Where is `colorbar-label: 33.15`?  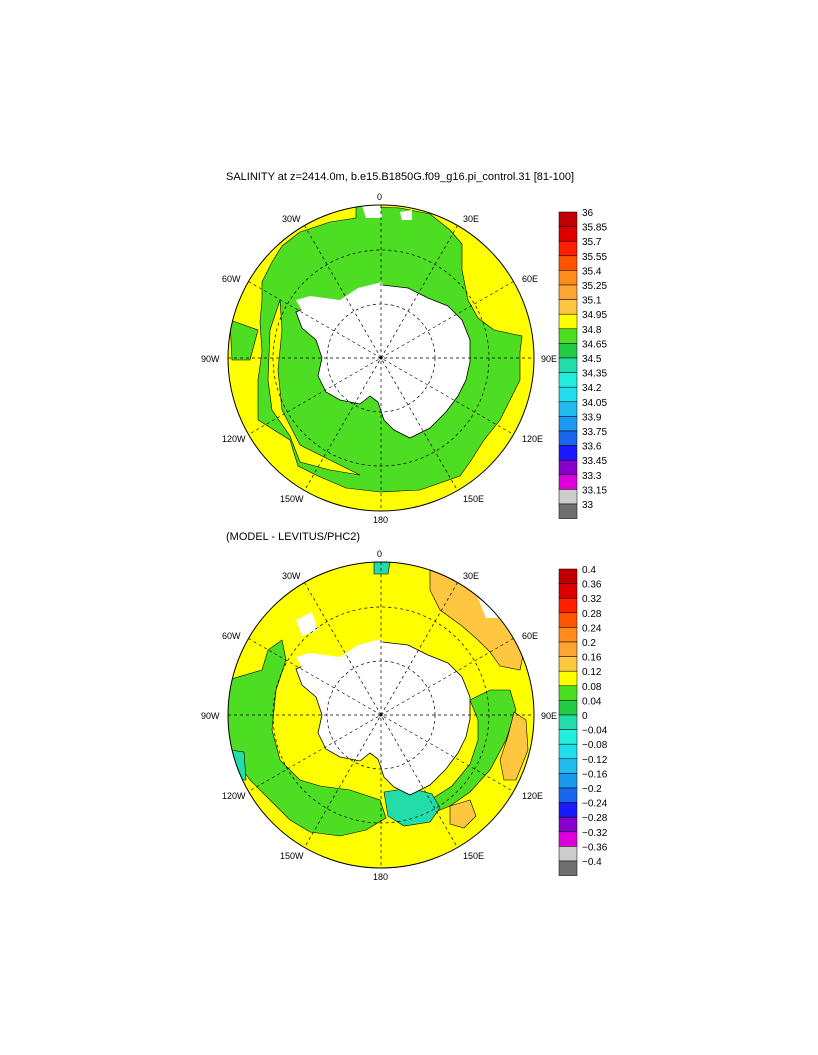
colorbar-label: 33.15 is located at coordinates (594, 490).